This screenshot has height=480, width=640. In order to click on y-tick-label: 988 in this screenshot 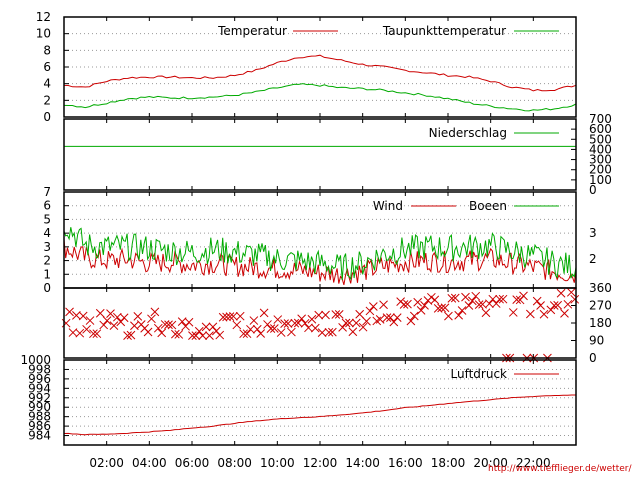, I will do `click(39, 417)`.